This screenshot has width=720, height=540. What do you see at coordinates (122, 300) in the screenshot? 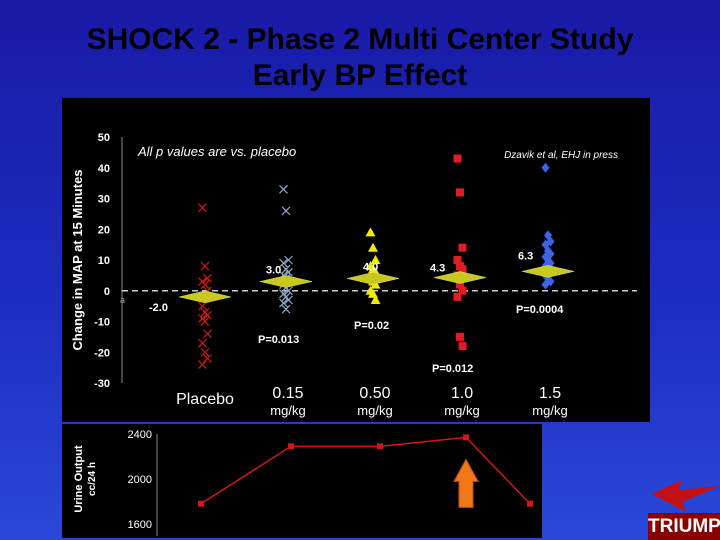
I see `axis-stub-label: a` at bounding box center [122, 300].